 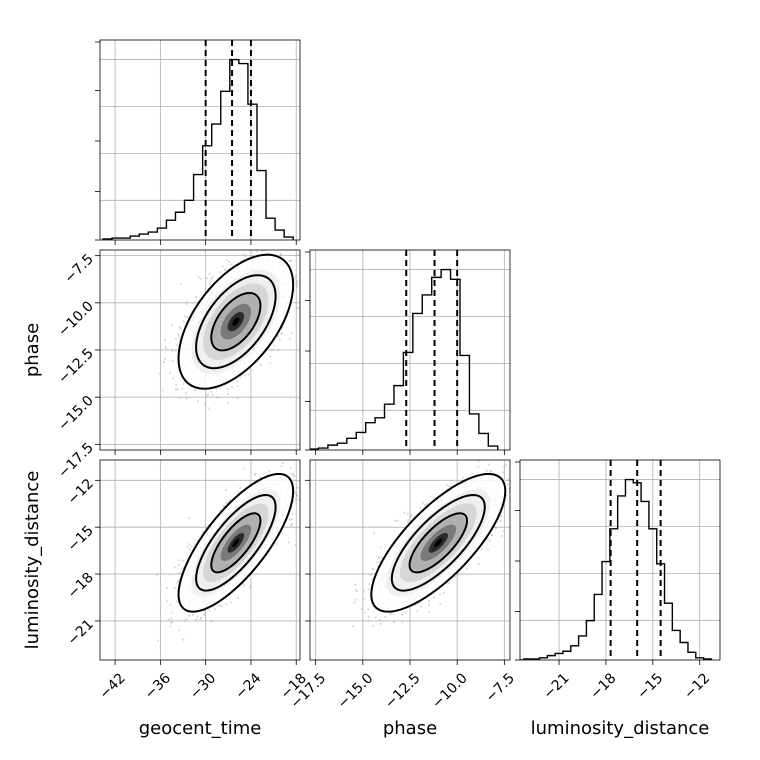 I want to click on x-tick-label: −18, so click(x=603, y=686).